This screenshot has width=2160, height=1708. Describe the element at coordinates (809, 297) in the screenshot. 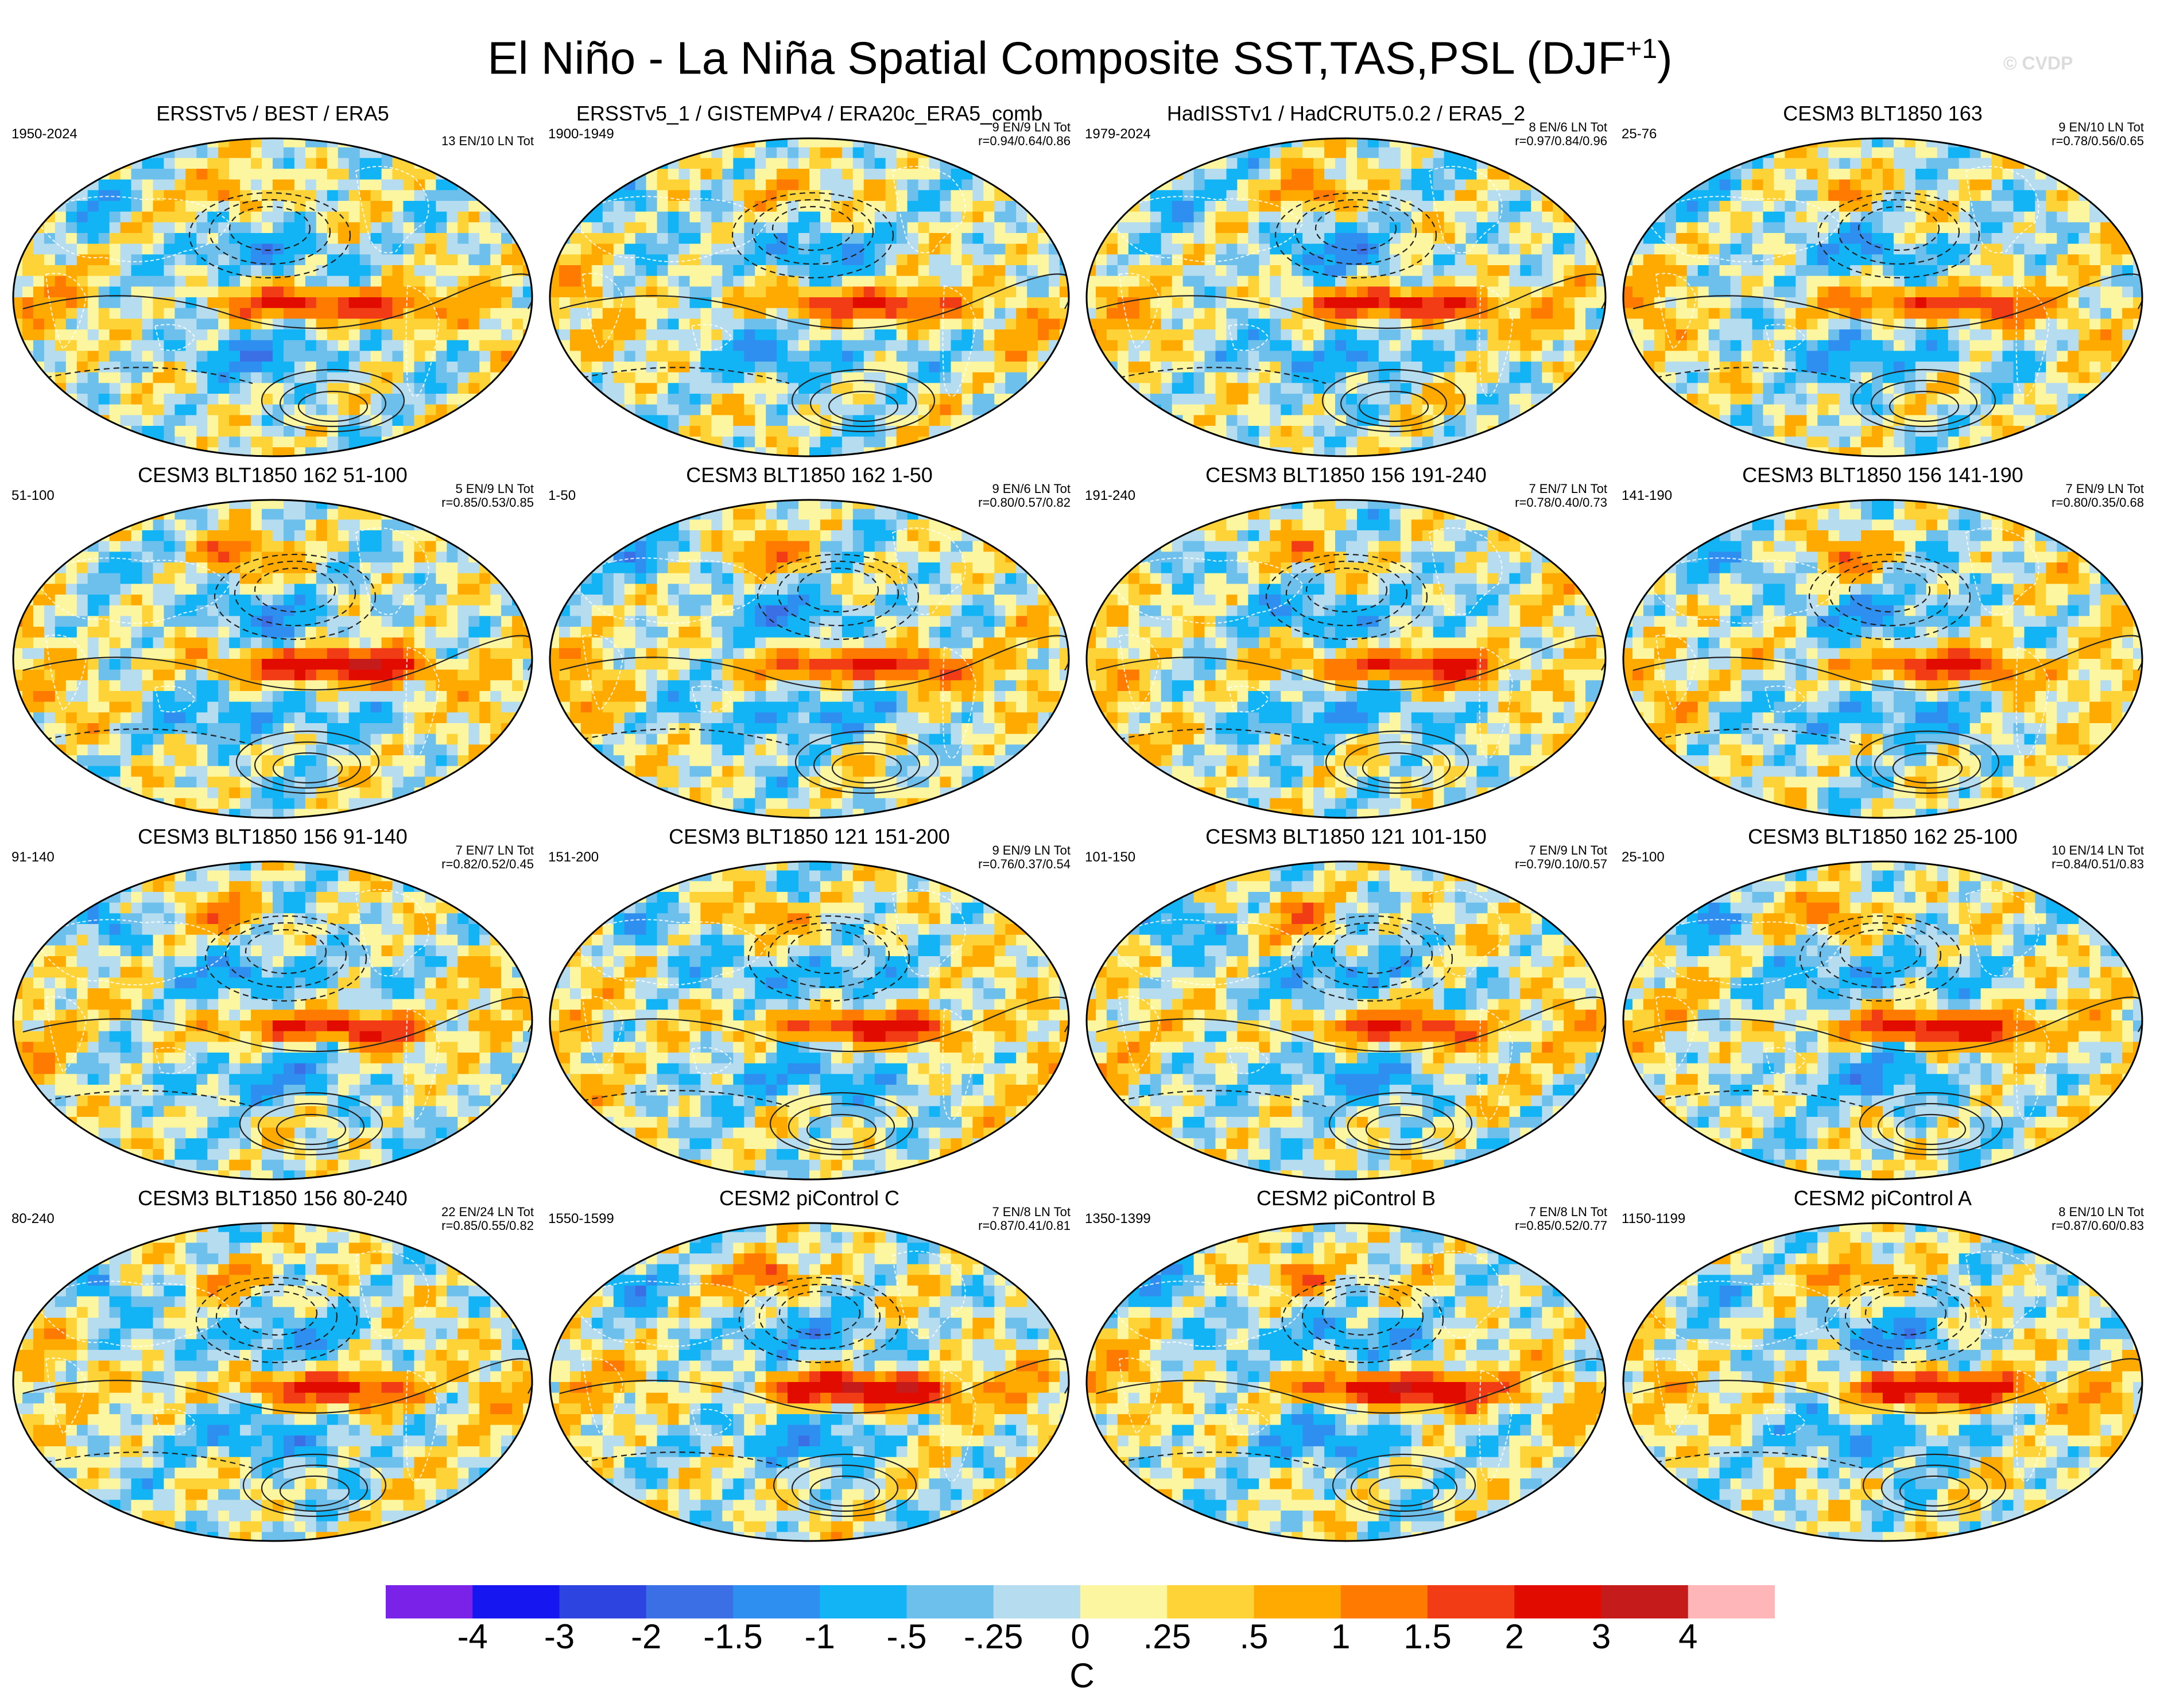

I see `temperature-field` at that location.